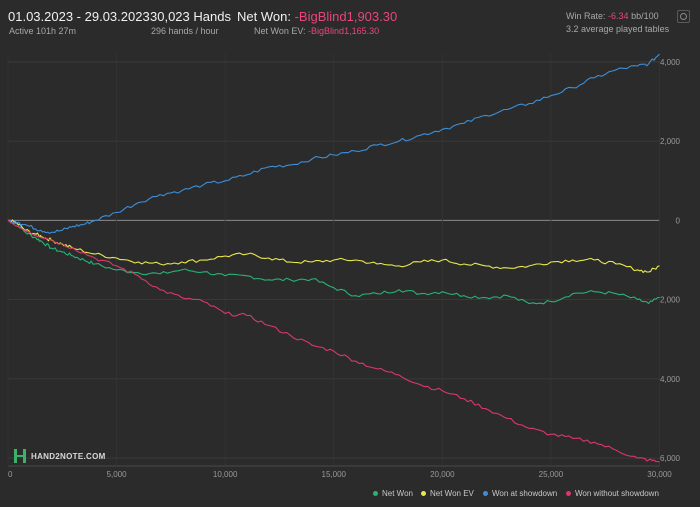  What do you see at coordinates (670, 260) in the screenshot?
I see `y-axis-ticks: 4,000 2,000 0 2,000 4,000 6,000` at bounding box center [670, 260].